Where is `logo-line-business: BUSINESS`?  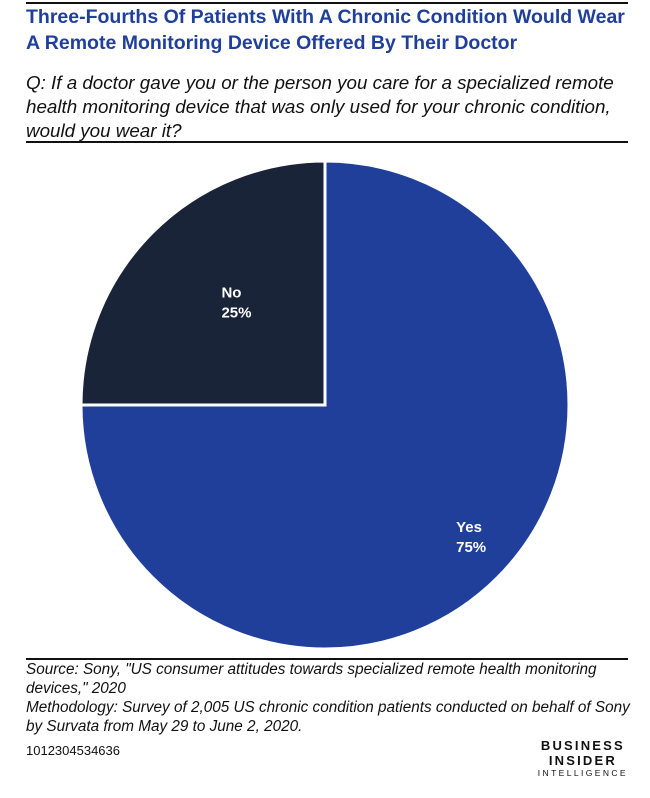
logo-line-business: BUSINESS is located at coordinates (582, 745).